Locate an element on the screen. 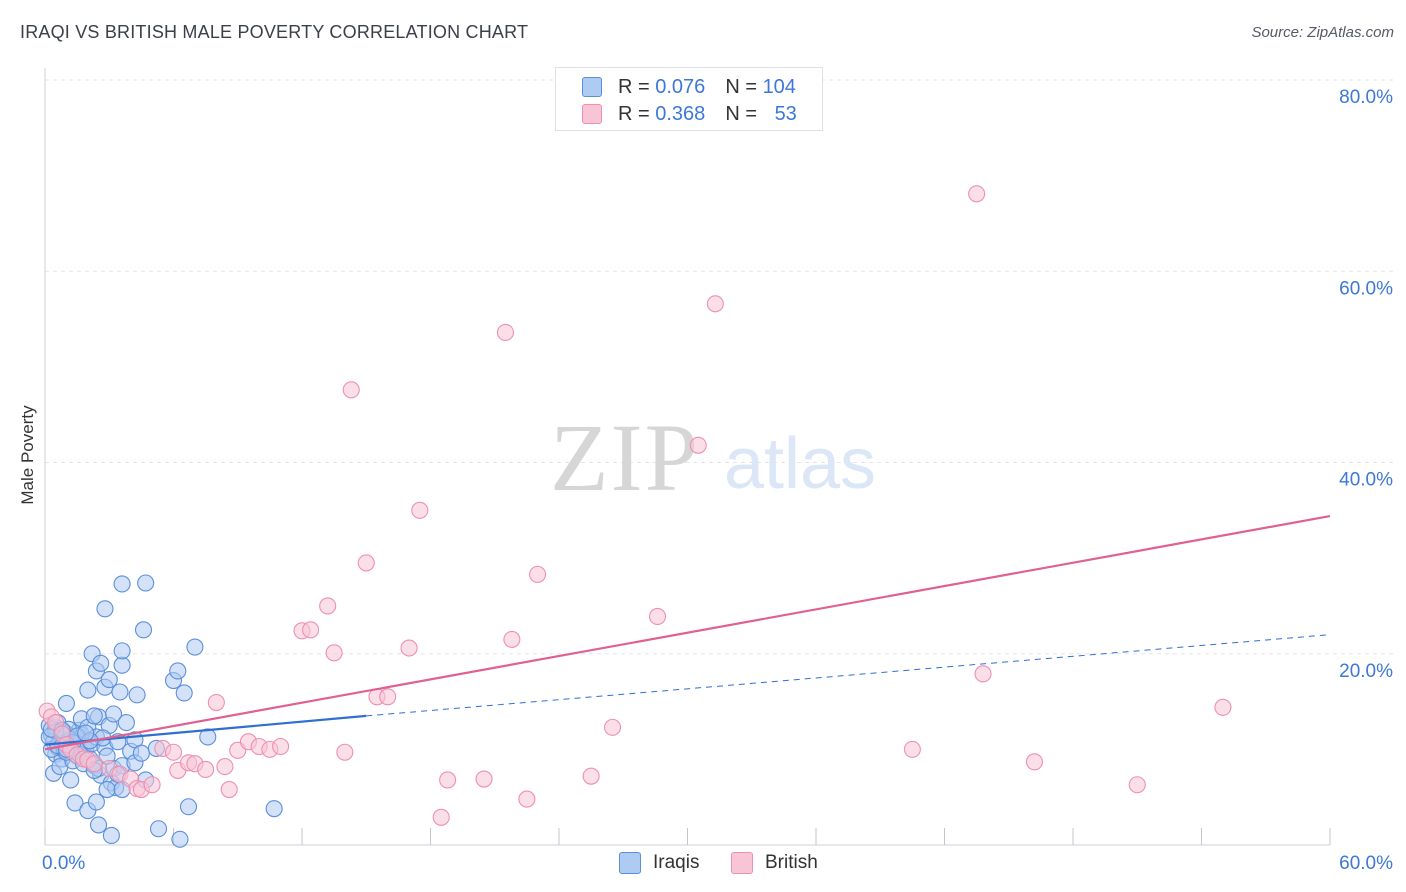  watermark-atlas: atlas is located at coordinates (800, 464).